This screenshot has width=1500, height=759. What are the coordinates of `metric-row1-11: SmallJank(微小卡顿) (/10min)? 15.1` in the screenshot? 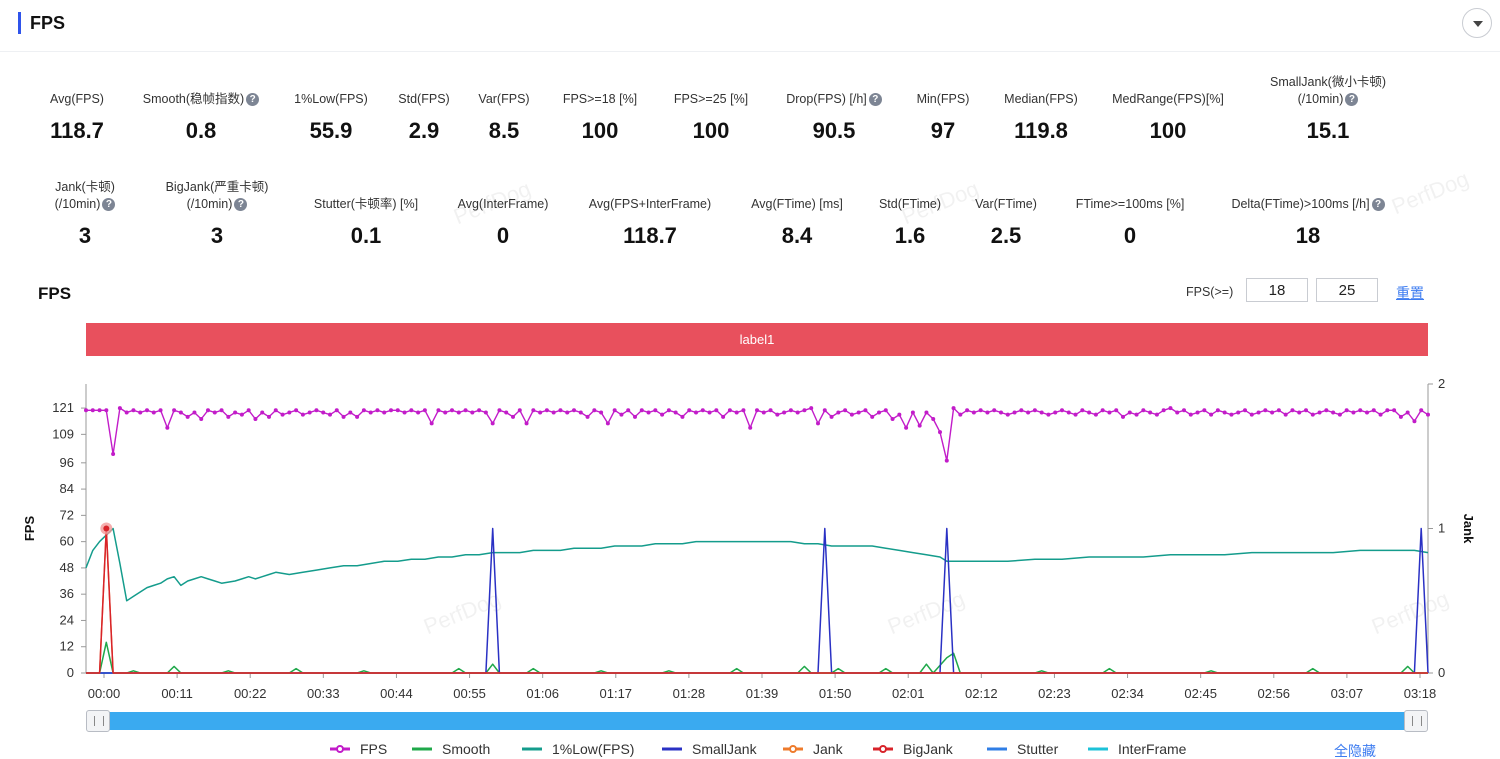 It's located at (1328, 109).